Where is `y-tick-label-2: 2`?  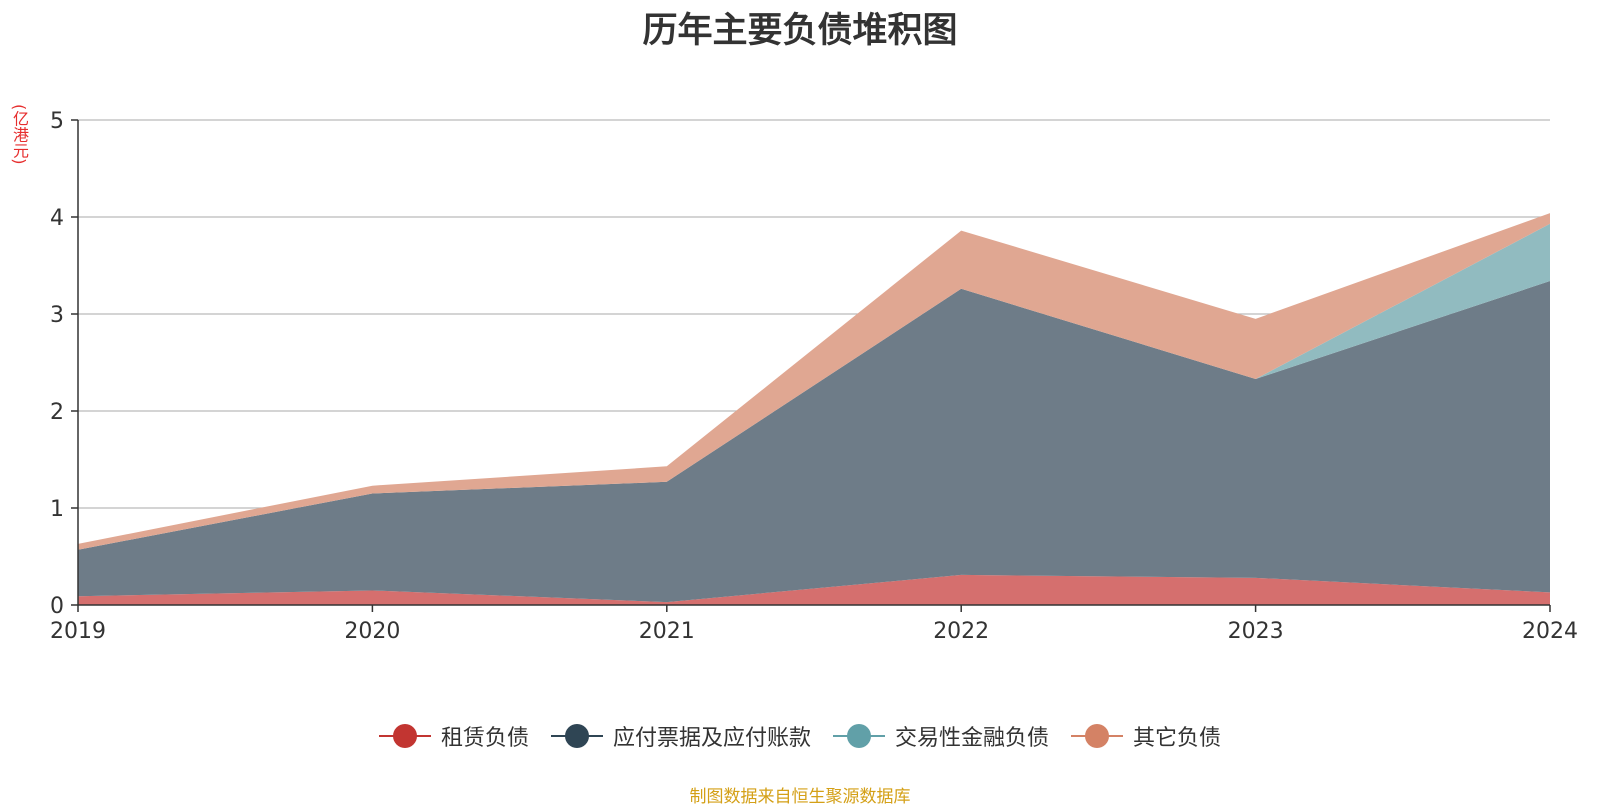
y-tick-label-2: 2 is located at coordinates (57, 412).